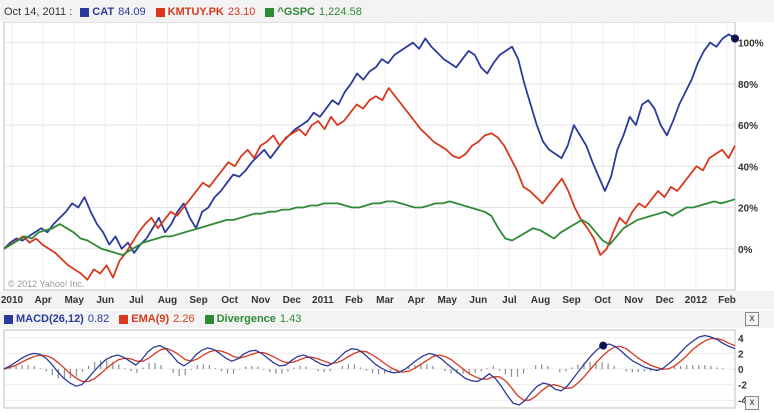 The height and width of the screenshot is (413, 774). Describe the element at coordinates (98, 319) in the screenshot. I see `indicator-value-macd: 0.82` at that location.